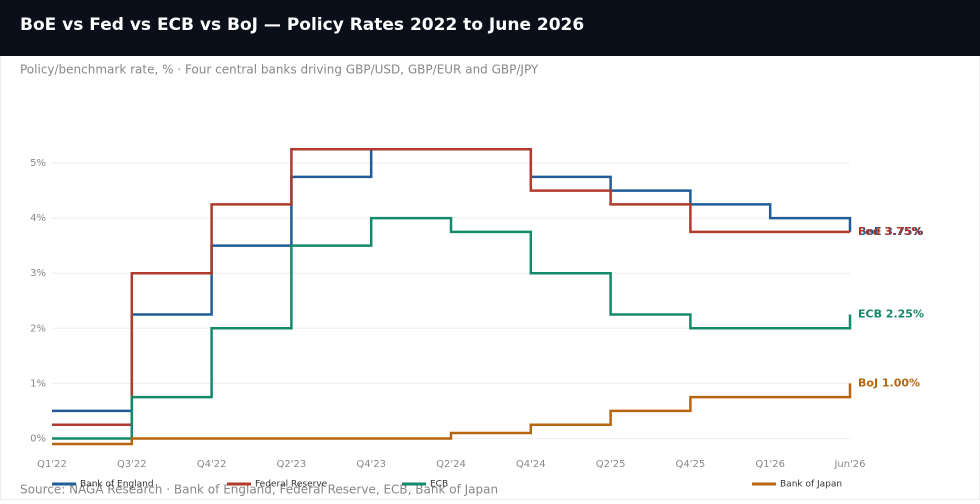  I want to click on series-line, so click(452, 414).